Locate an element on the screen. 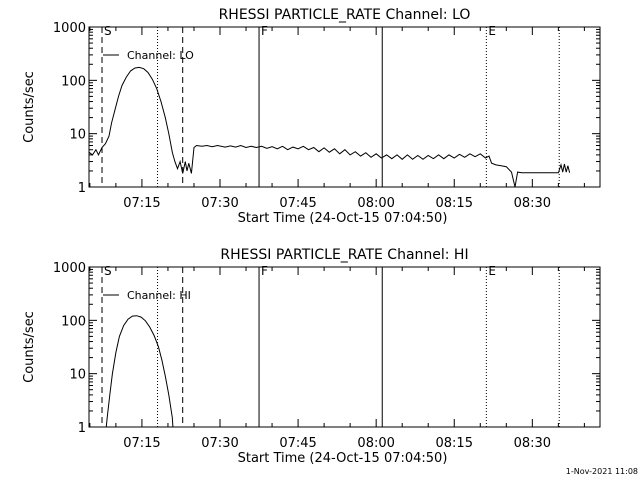 The width and height of the screenshot is (640, 480). chart-title: RHESSI PARTICLE_RATE Channel: HI is located at coordinates (344, 255).